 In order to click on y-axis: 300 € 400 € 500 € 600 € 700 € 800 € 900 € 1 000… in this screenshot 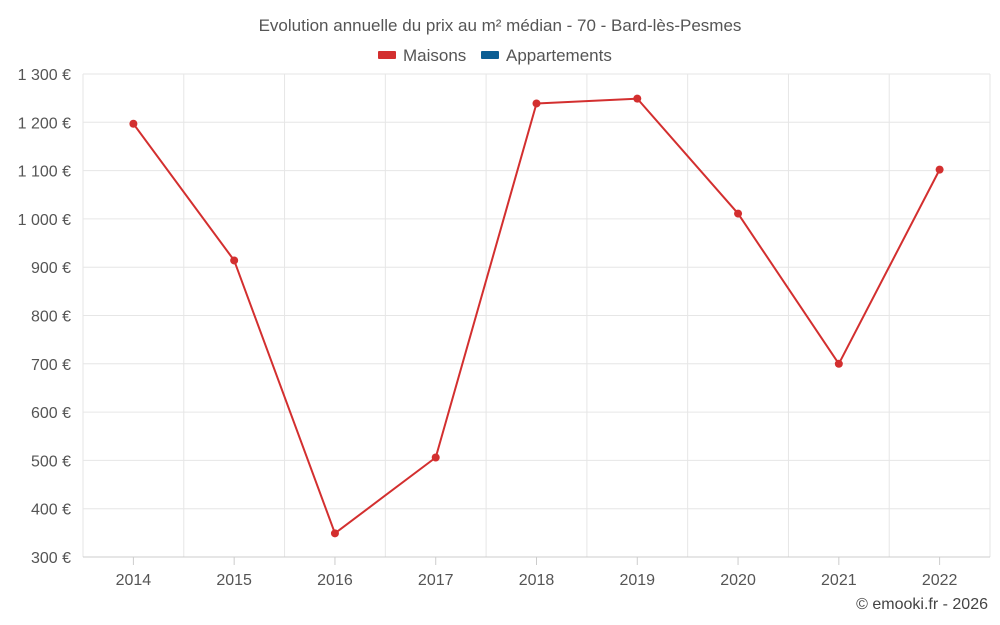, I will do `click(44, 317)`.